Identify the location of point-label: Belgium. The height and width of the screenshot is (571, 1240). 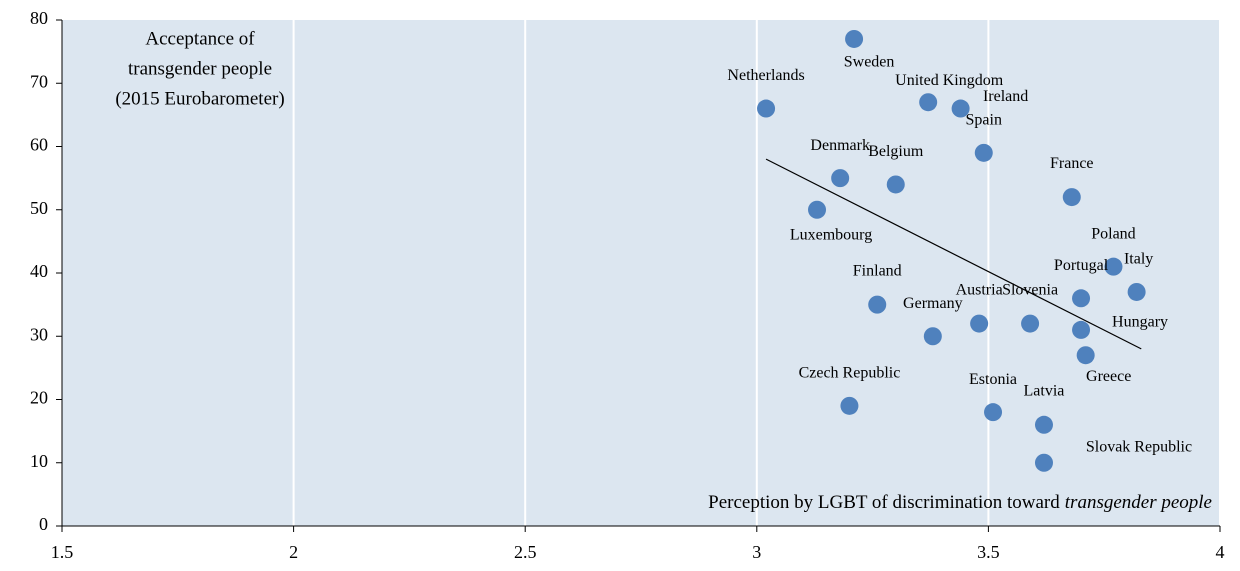
(896, 151).